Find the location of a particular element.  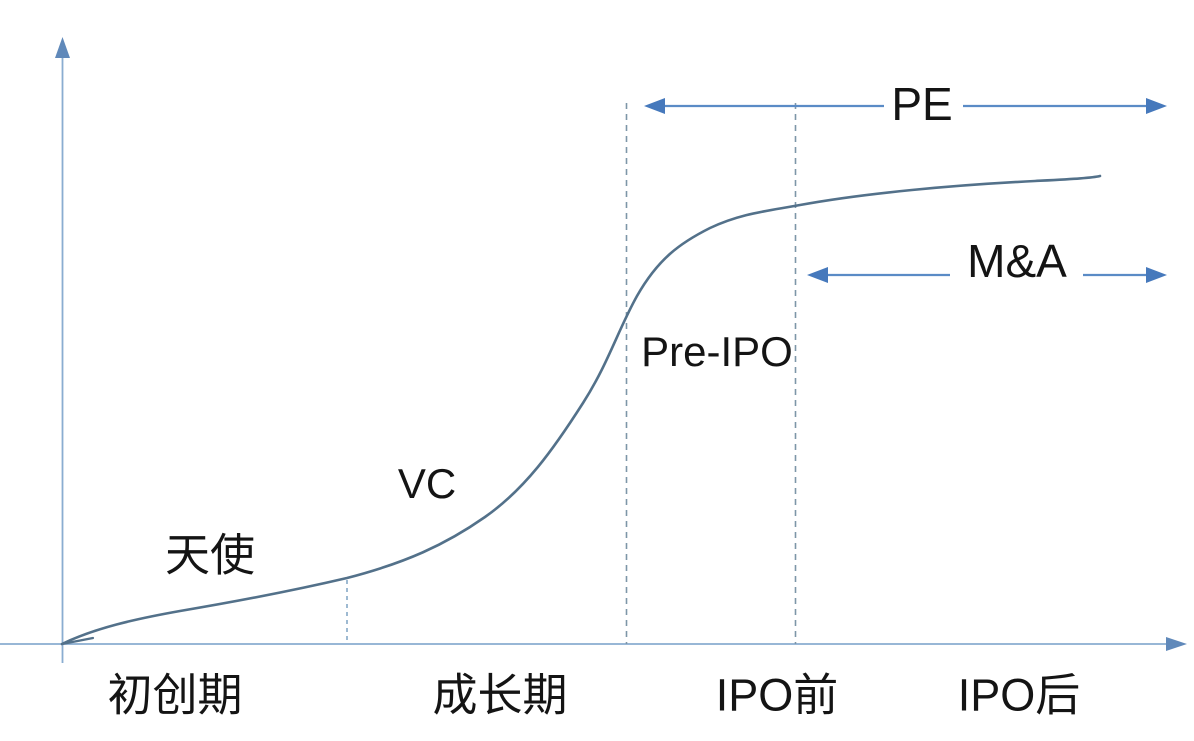

pe-range-arrow is located at coordinates (905, 106).